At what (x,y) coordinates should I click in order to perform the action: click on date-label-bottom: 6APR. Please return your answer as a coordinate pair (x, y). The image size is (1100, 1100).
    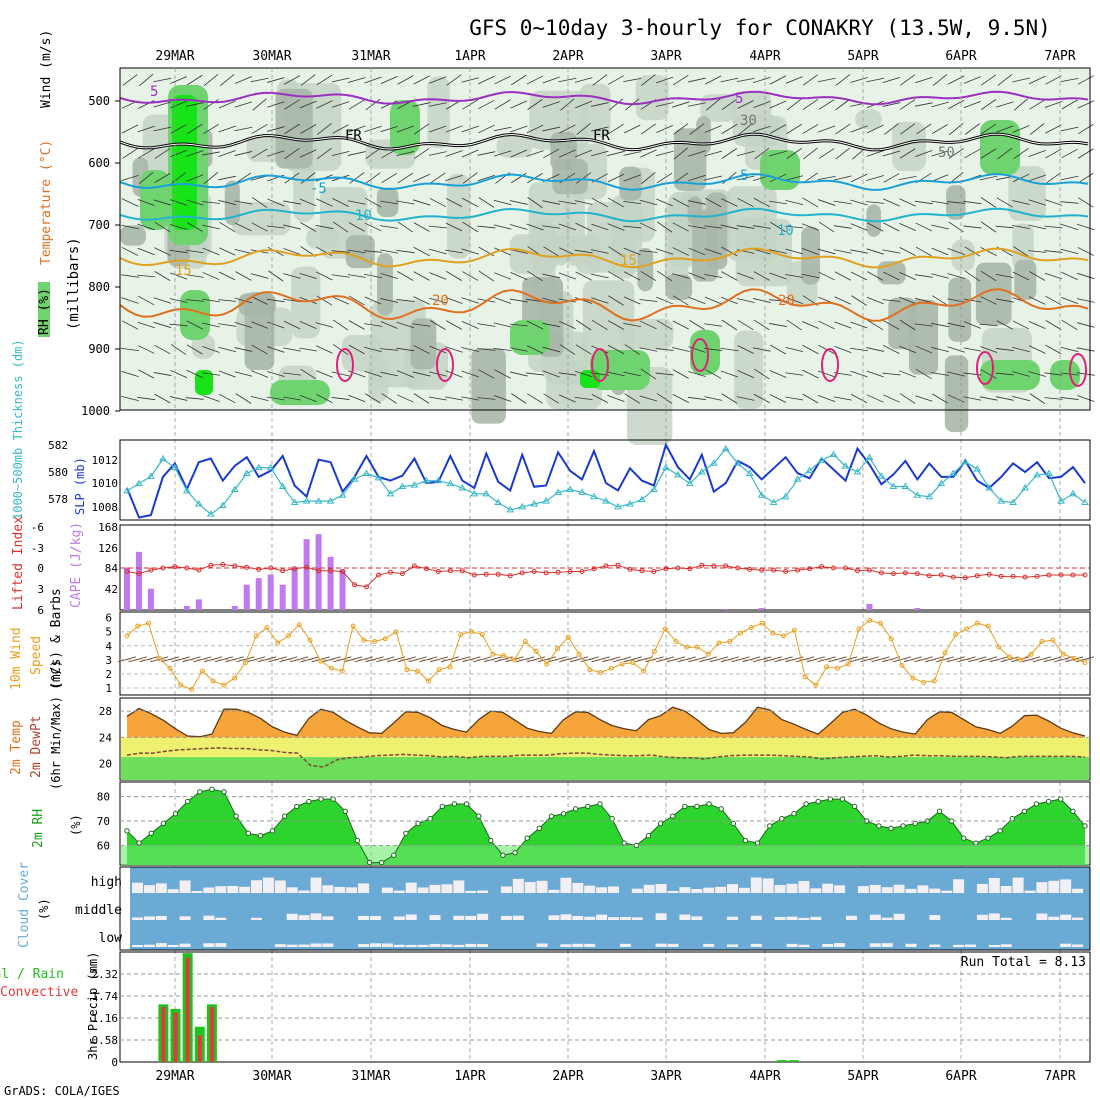
    Looking at the image, I should click on (960, 1076).